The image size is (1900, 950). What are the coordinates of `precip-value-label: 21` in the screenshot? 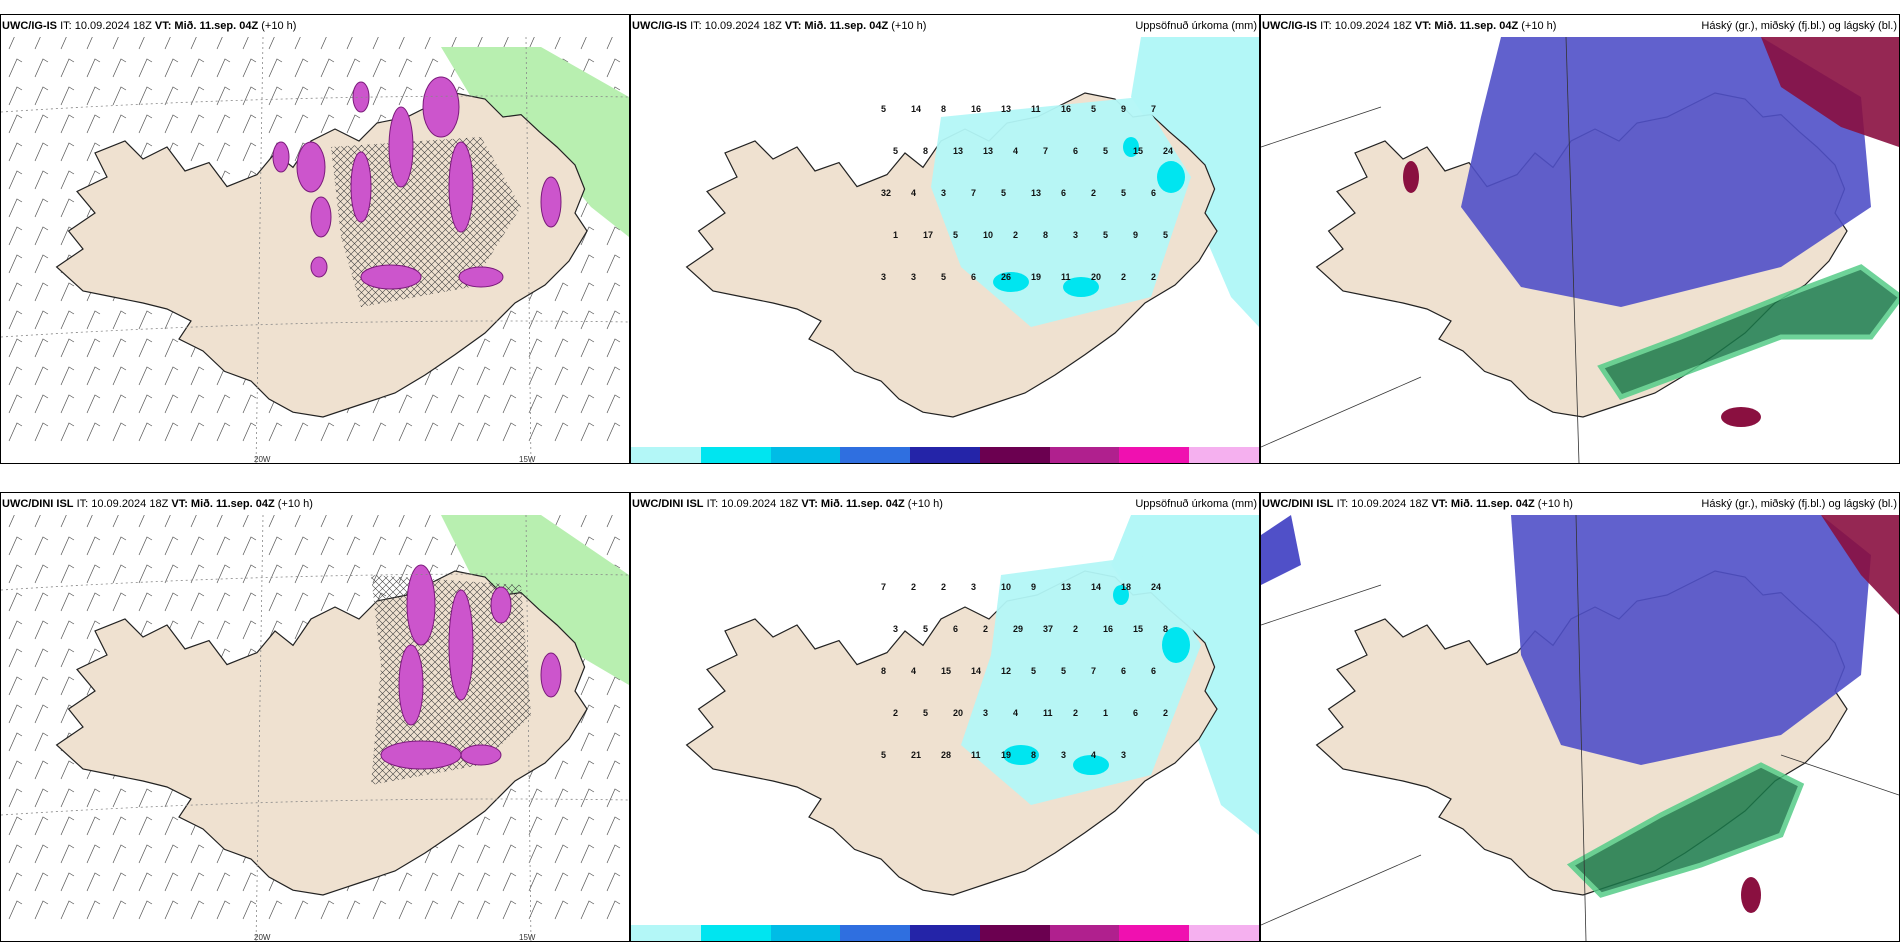 It's located at (916, 755).